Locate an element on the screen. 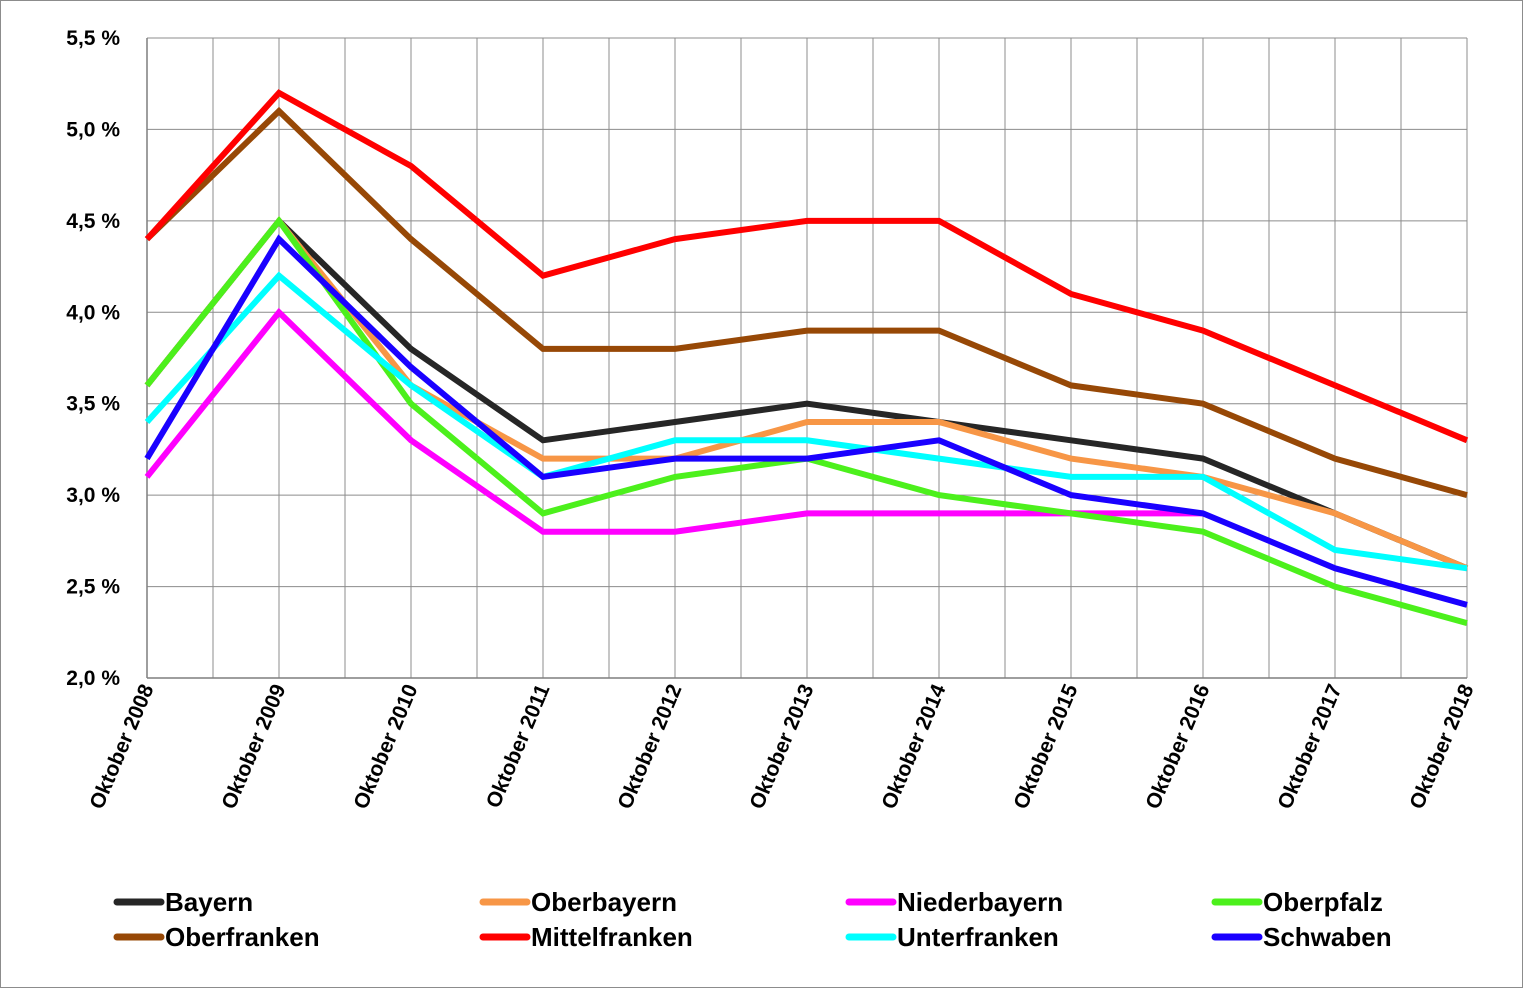  x-tick-label: Oktober 2016 is located at coordinates (1177, 746).